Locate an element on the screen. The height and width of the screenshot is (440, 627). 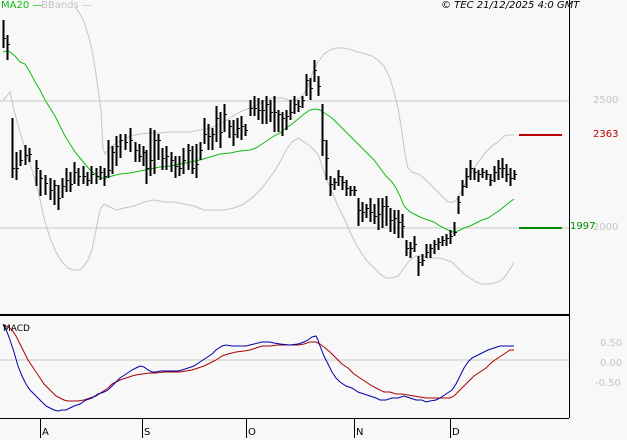
legend-ma20: MA20 — is located at coordinates (22, 5).